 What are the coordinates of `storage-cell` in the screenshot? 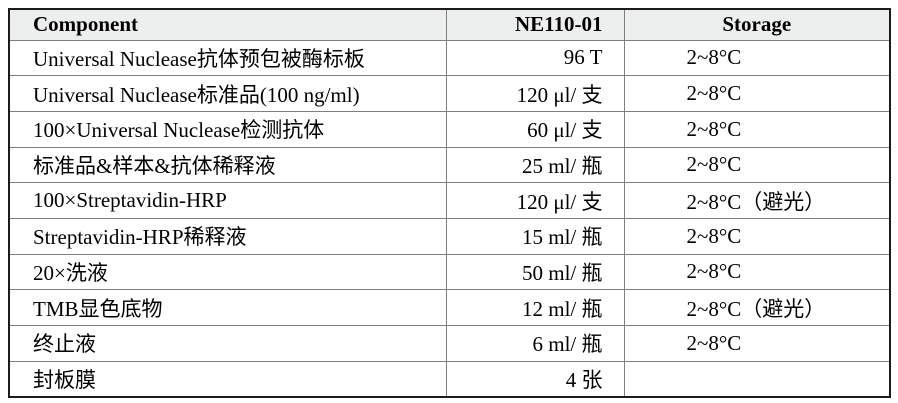 It's located at (757, 379).